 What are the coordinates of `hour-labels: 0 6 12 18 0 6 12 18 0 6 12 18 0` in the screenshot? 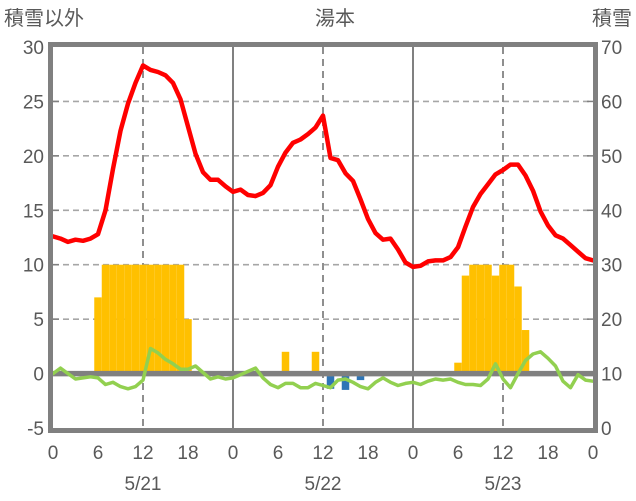 It's located at (323, 453).